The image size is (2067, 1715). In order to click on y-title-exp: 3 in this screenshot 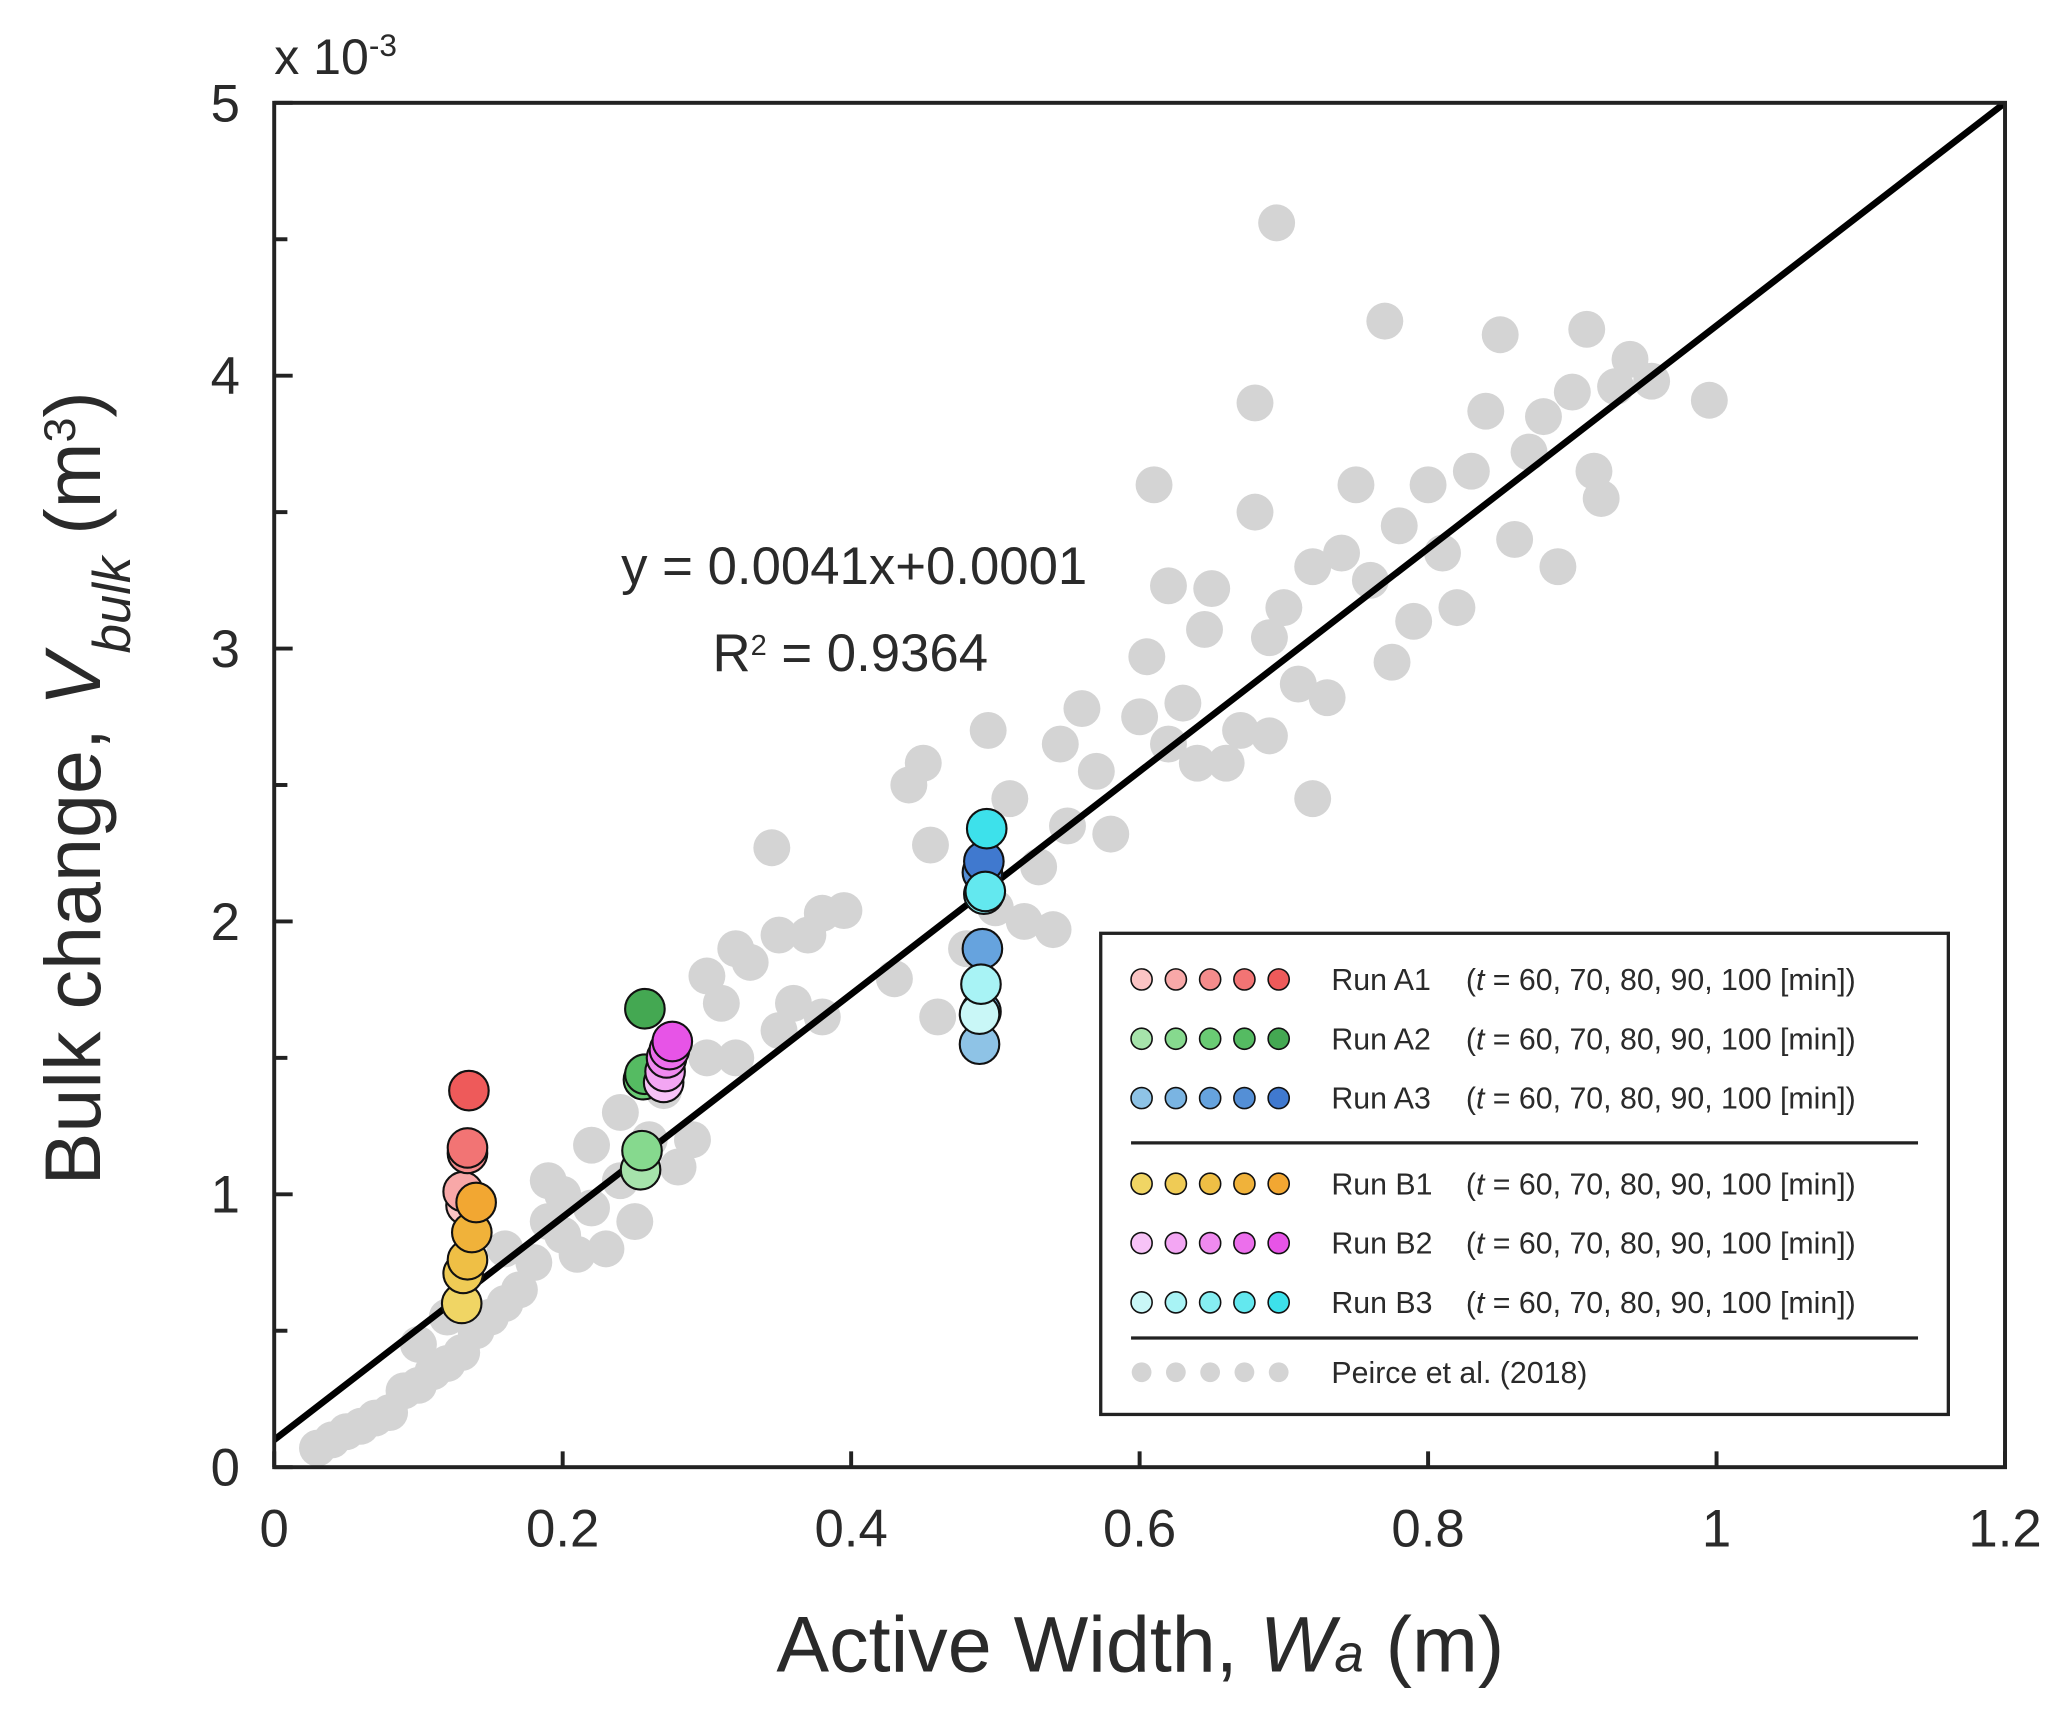, I will do `click(60, 430)`.